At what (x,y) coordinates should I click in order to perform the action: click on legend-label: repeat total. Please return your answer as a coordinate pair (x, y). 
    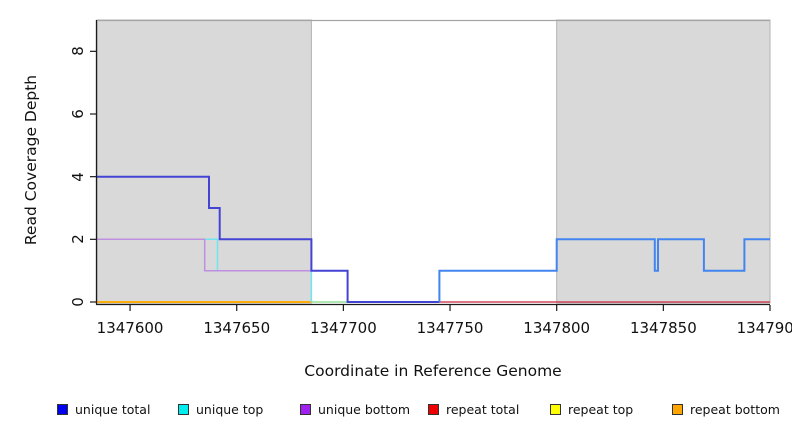
    Looking at the image, I should click on (483, 409).